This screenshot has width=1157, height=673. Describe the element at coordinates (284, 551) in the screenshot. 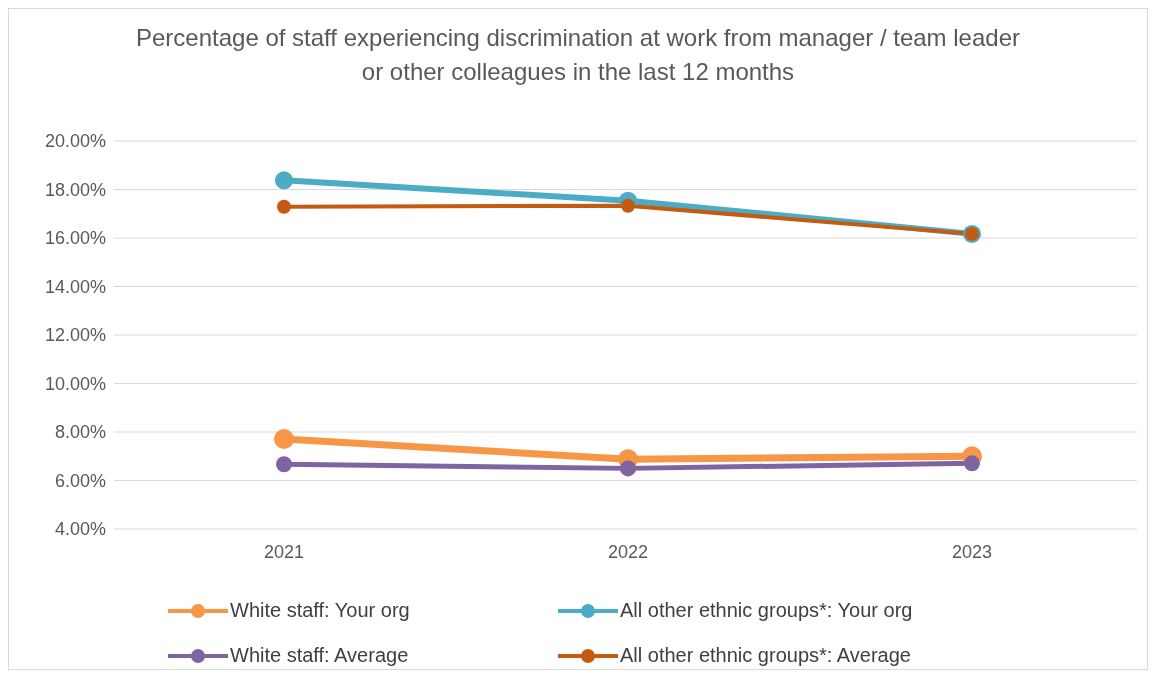

I see `x-tick-label: 2021` at that location.